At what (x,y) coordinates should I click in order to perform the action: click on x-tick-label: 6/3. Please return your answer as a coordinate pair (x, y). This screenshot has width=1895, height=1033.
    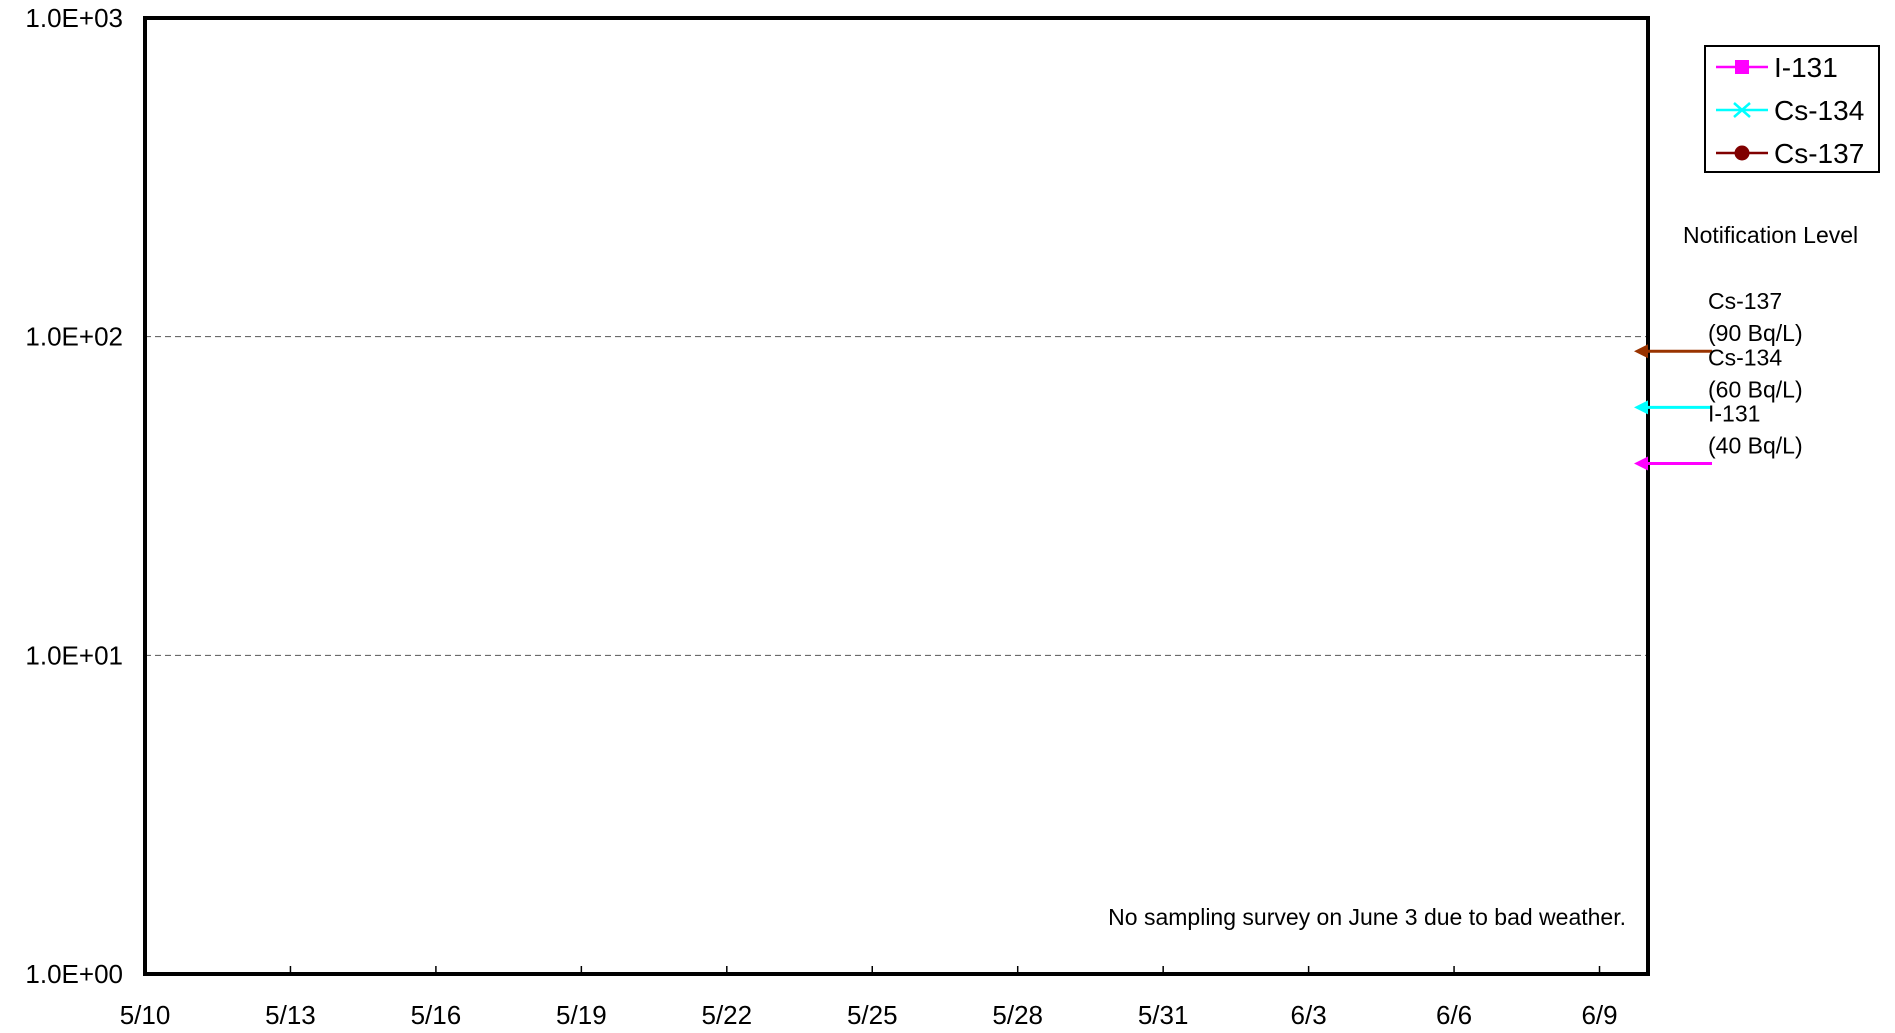
    Looking at the image, I should click on (1309, 1015).